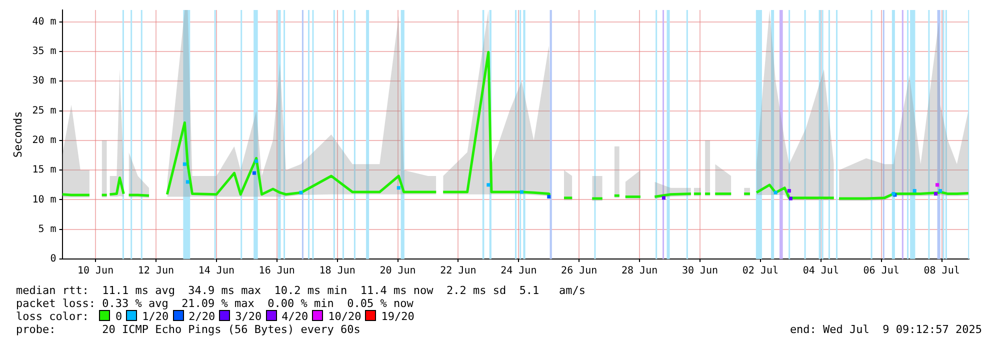 This screenshot has height=347, width=997. Describe the element at coordinates (216, 271) in the screenshot. I see `x-tick-label: 14 Jun` at that location.